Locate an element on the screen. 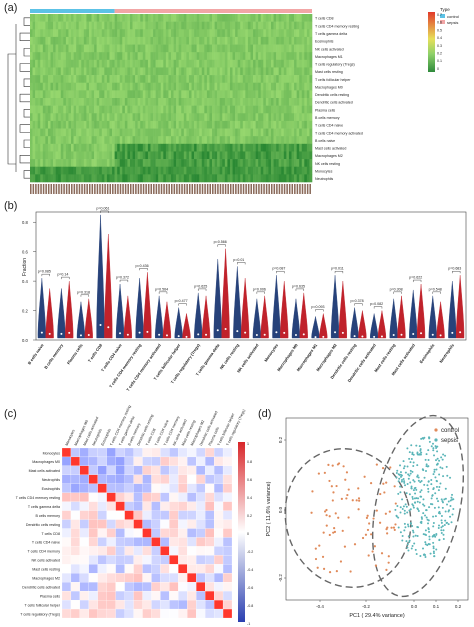 The width and height of the screenshot is (474, 627). violin-control is located at coordinates (315, 327).